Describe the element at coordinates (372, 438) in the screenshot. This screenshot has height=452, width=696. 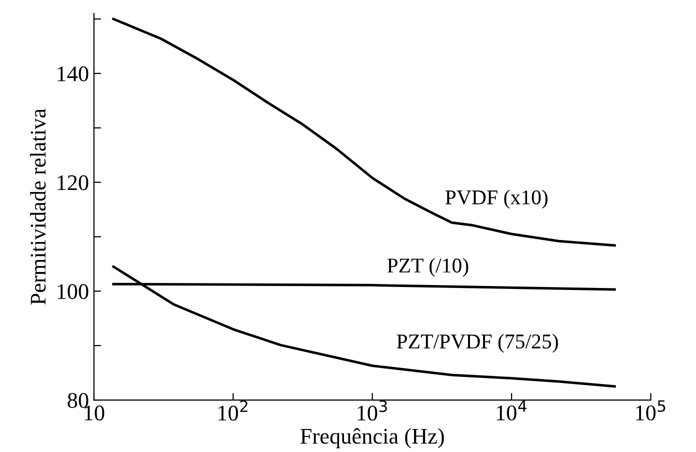
I see `x-axis-title: Frequência (Hz)` at that location.